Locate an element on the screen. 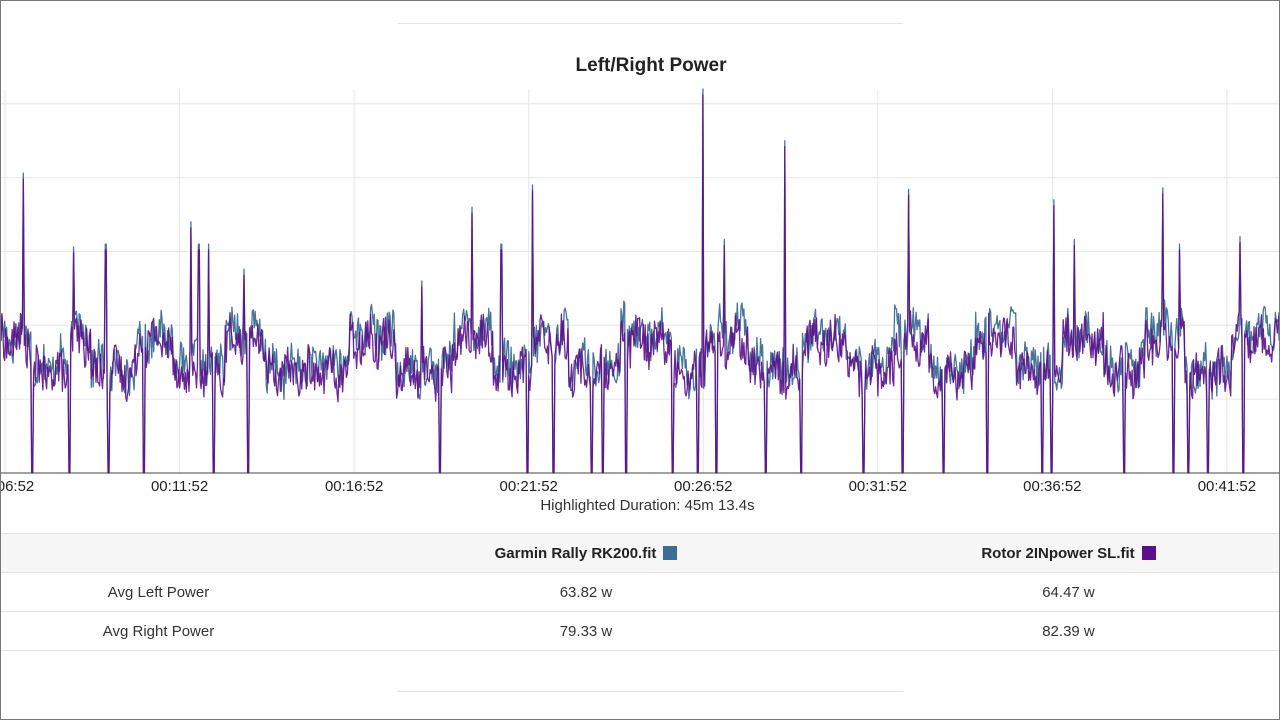  x-tick-label: 00:21:52 is located at coordinates (529, 484).